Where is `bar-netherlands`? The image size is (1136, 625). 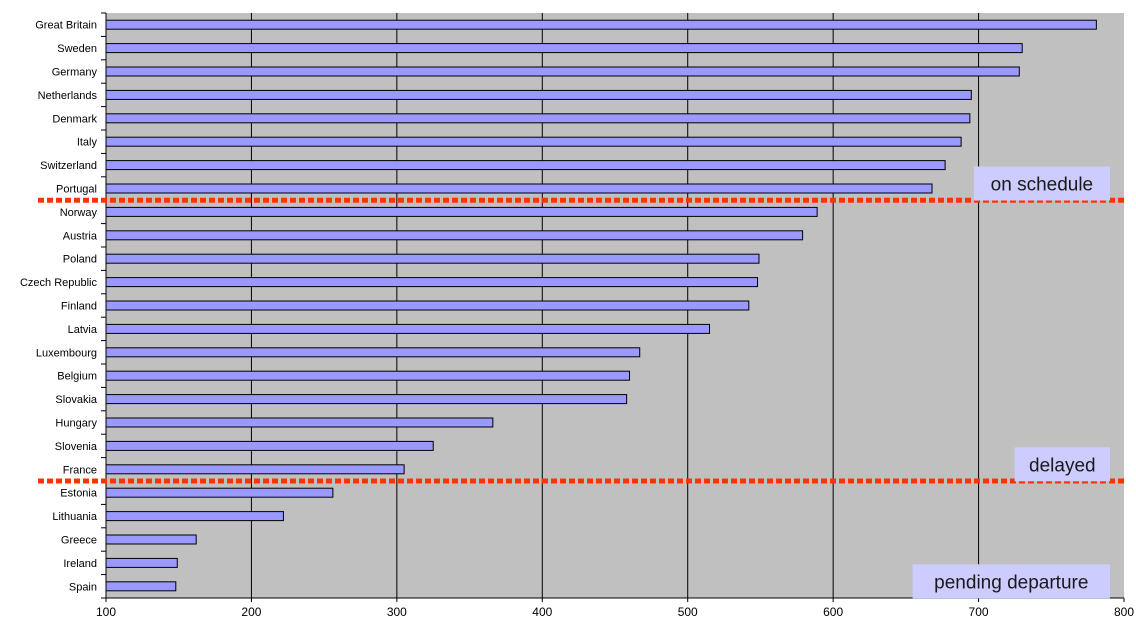 bar-netherlands is located at coordinates (538, 94).